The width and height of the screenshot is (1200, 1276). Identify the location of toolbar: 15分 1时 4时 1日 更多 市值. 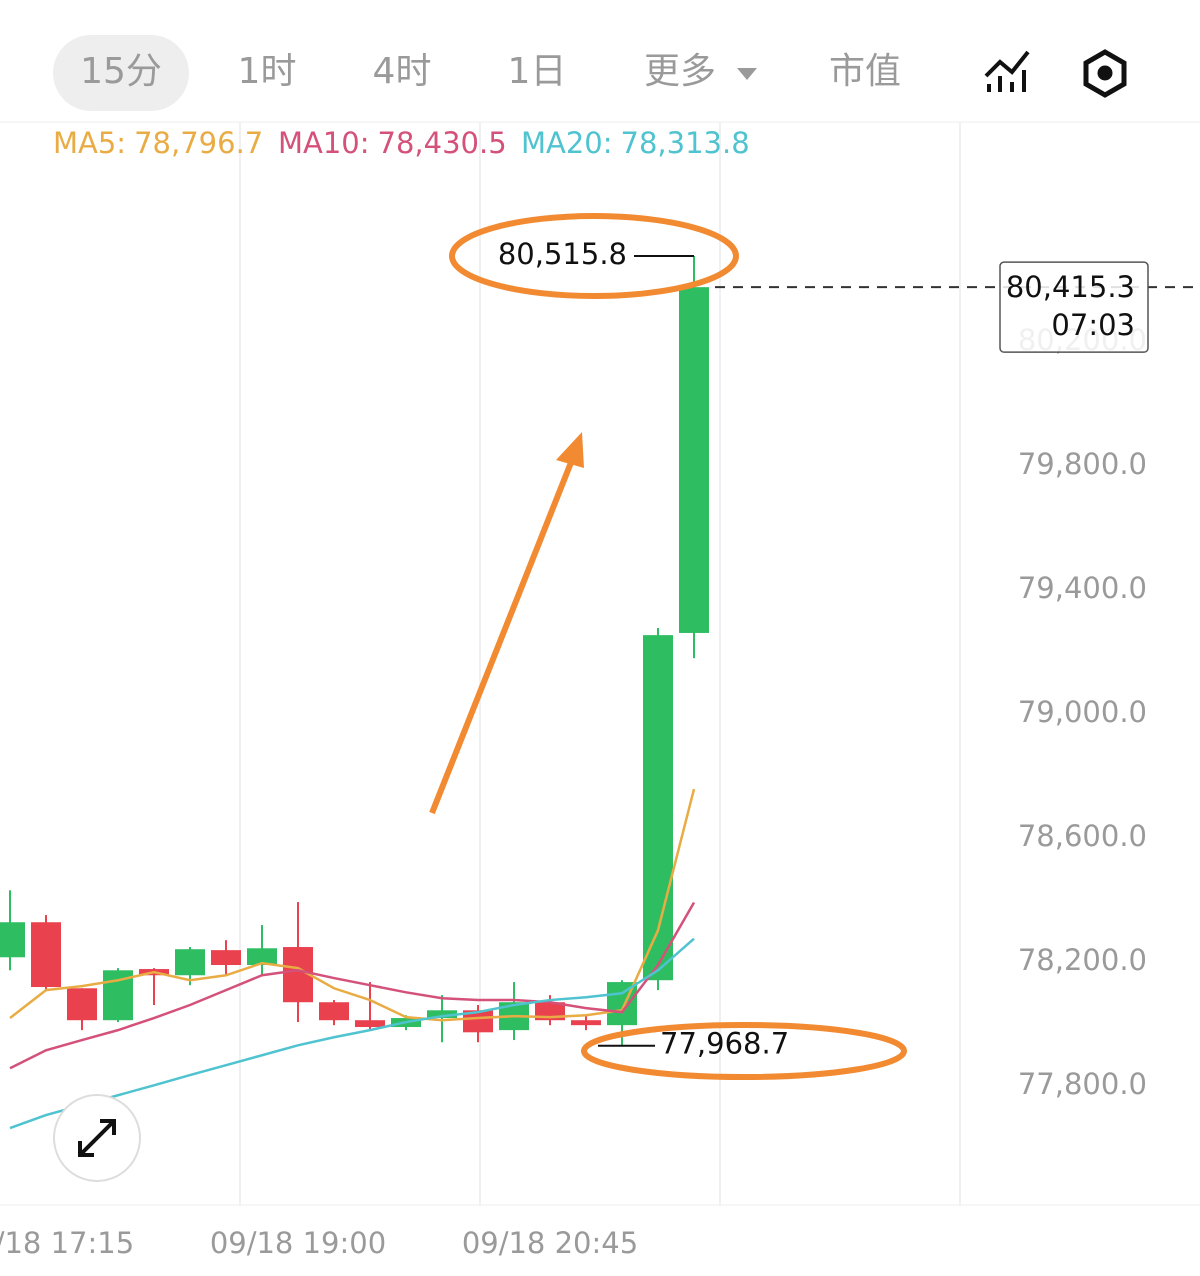
(490, 71).